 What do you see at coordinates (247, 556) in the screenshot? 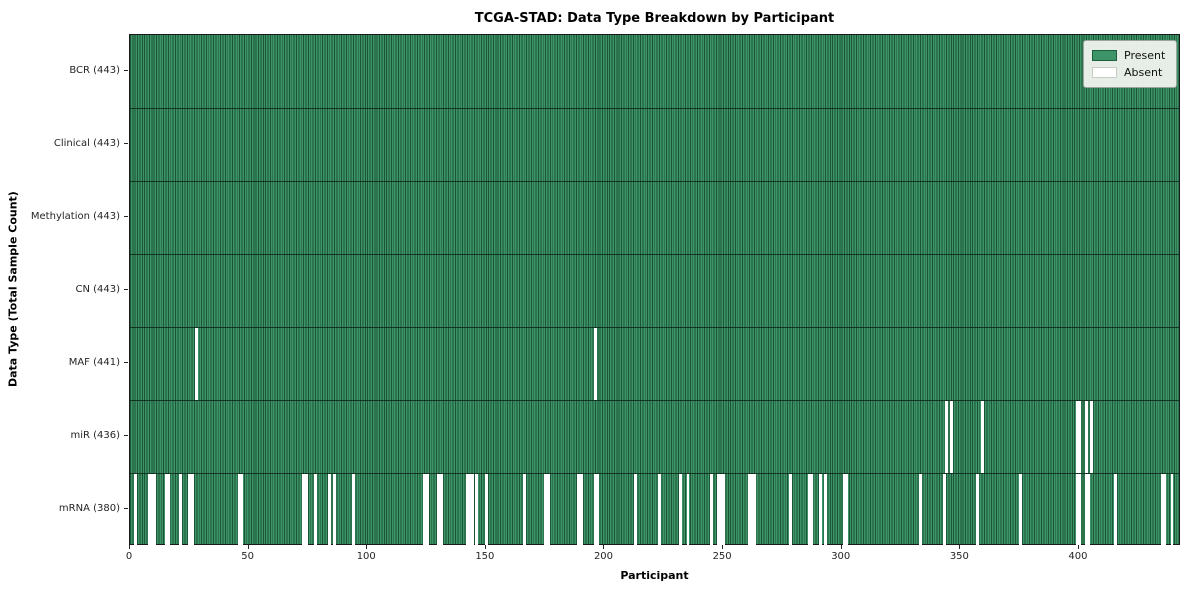
I see `x-tick-label: 50` at bounding box center [247, 556].